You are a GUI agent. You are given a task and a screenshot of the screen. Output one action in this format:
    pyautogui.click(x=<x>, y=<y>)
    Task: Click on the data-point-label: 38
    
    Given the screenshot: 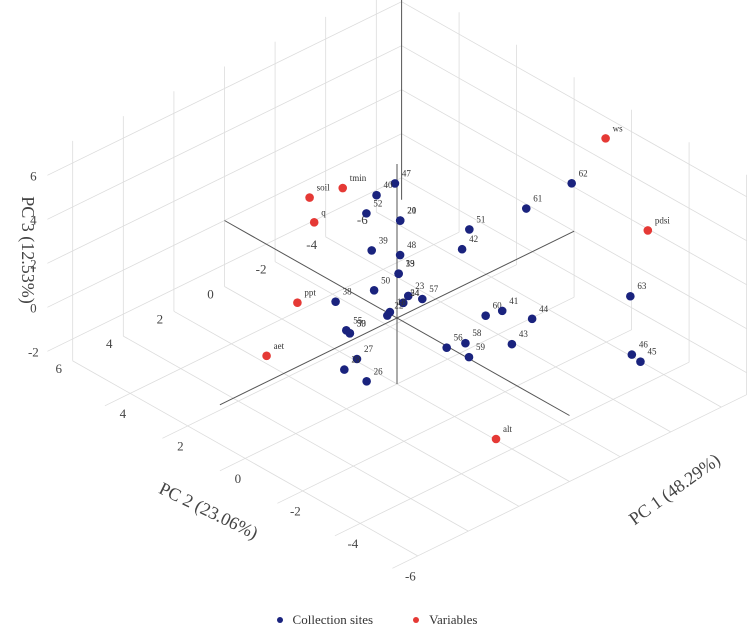 What is the action you would take?
    pyautogui.click(x=348, y=292)
    